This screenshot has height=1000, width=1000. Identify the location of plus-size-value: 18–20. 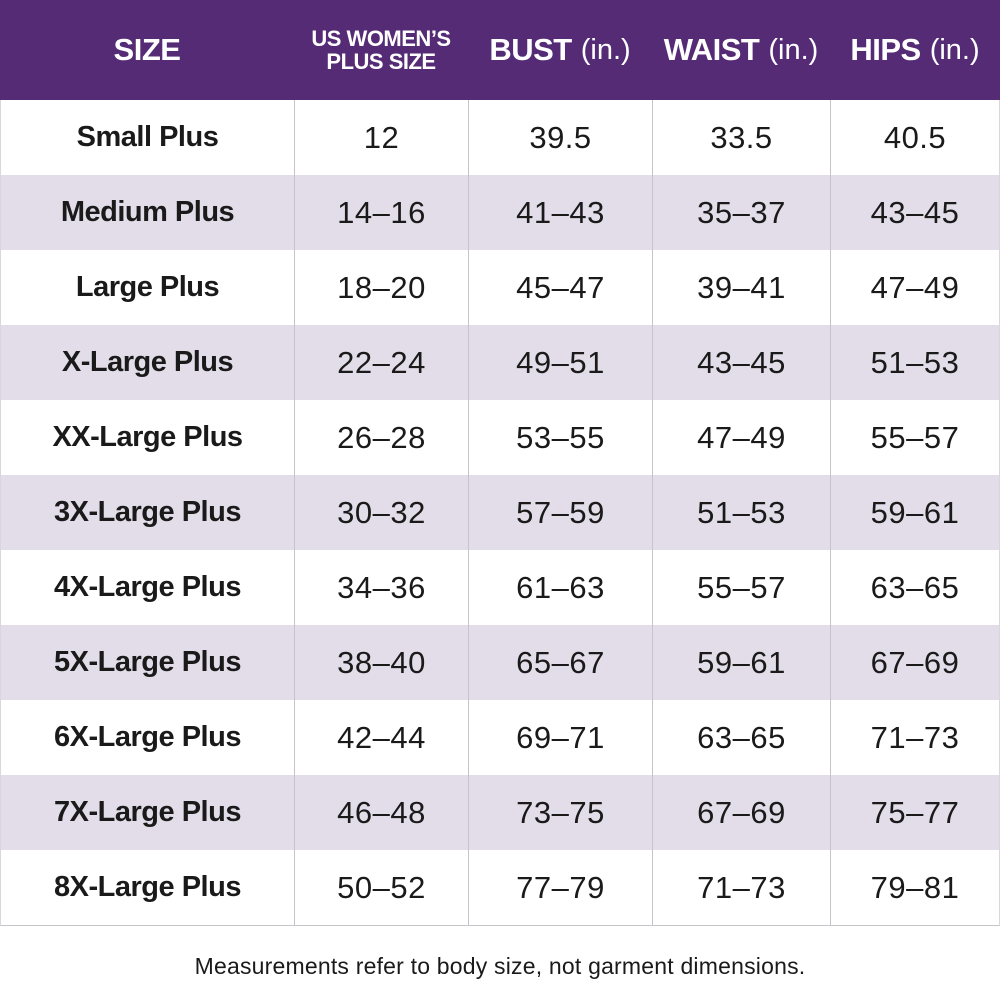
(381, 287).